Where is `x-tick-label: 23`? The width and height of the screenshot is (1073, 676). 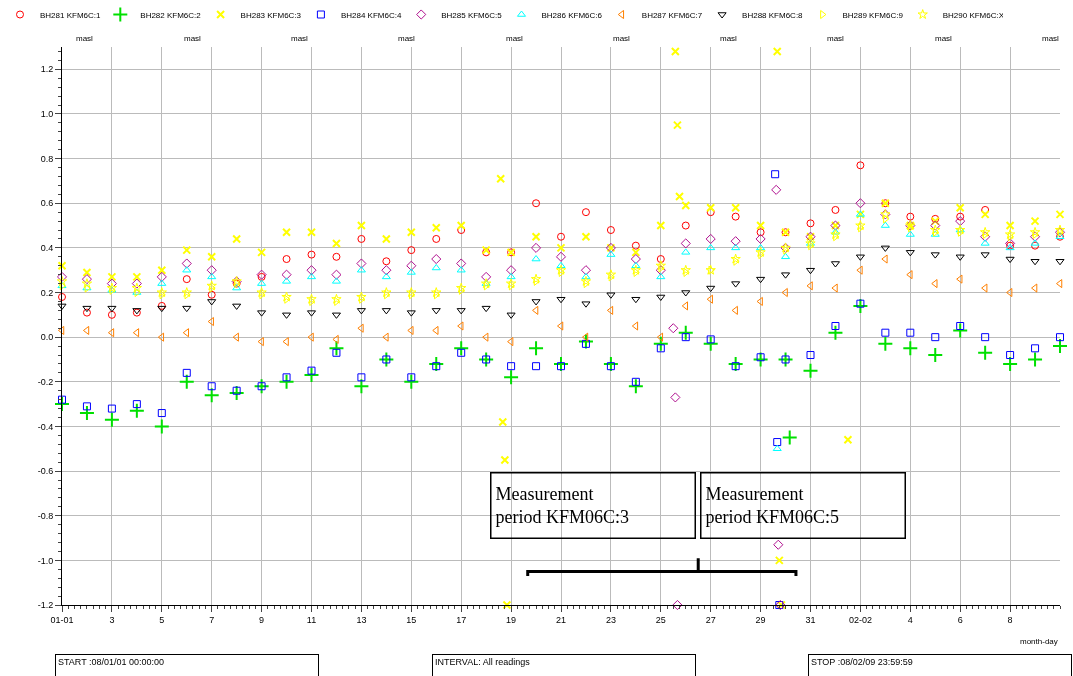
x-tick-label: 23 is located at coordinates (610, 619).